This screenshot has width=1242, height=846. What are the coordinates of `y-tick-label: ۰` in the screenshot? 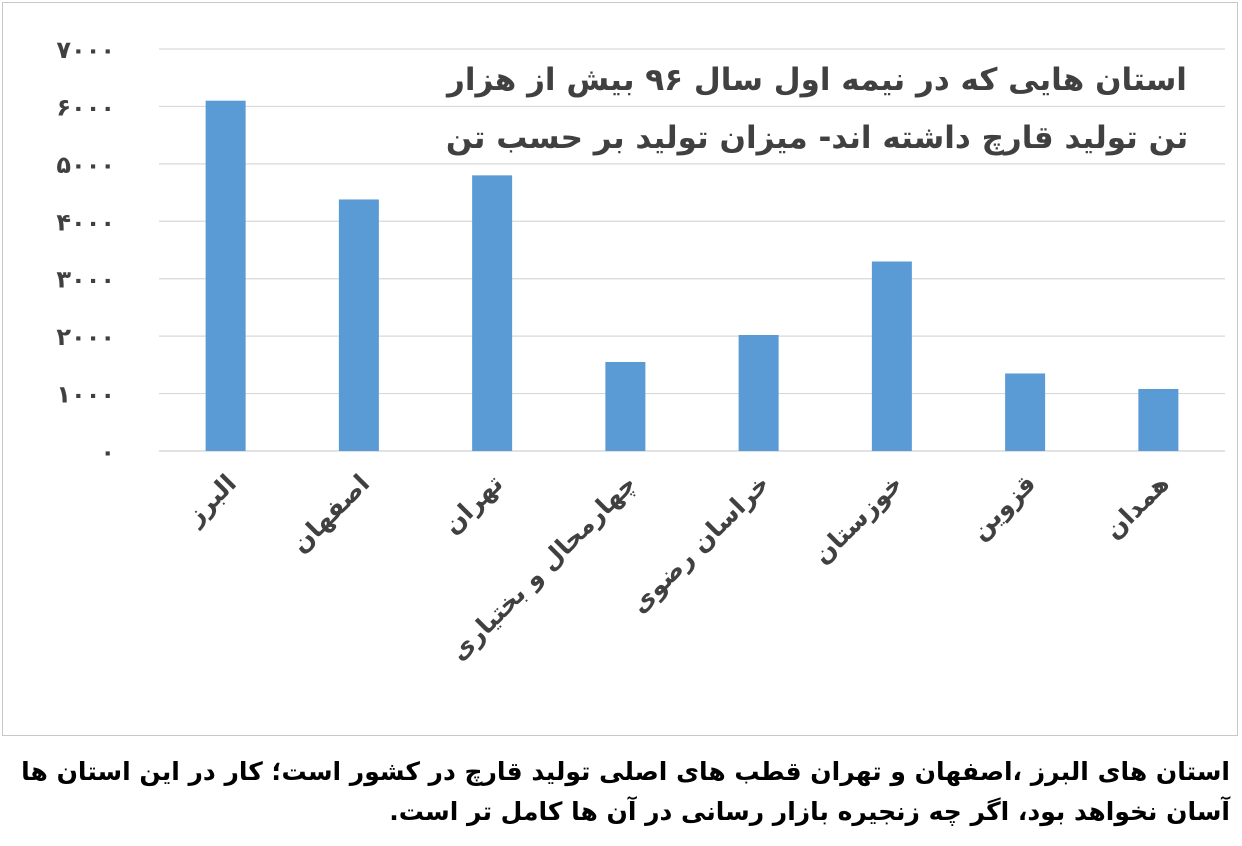 It's located at (107, 452).